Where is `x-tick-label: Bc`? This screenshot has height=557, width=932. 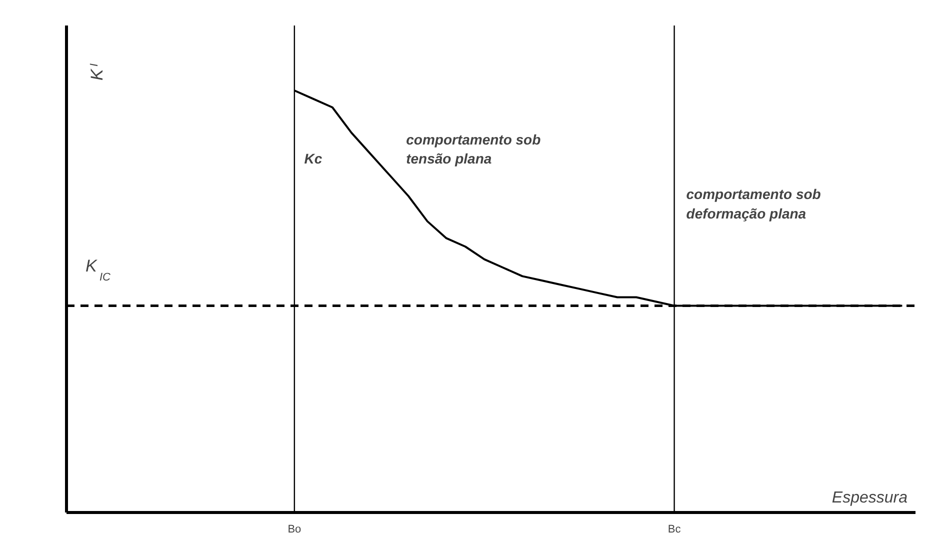 x-tick-label: Bc is located at coordinates (675, 530).